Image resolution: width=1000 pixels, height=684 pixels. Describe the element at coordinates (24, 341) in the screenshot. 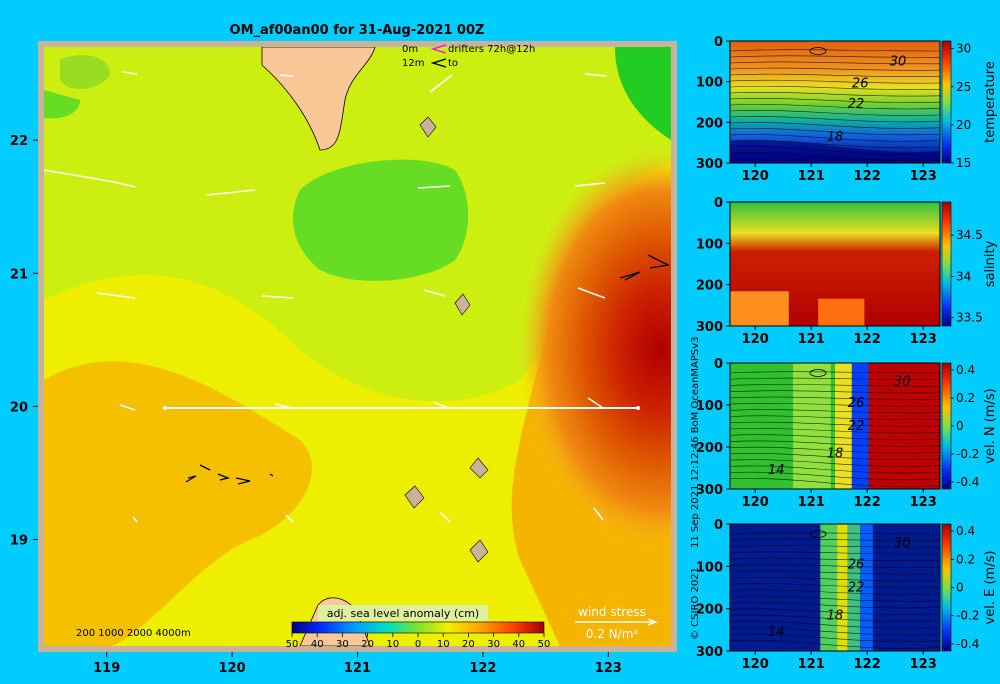

I see `map-y-axis: 22 21 20 19` at that location.